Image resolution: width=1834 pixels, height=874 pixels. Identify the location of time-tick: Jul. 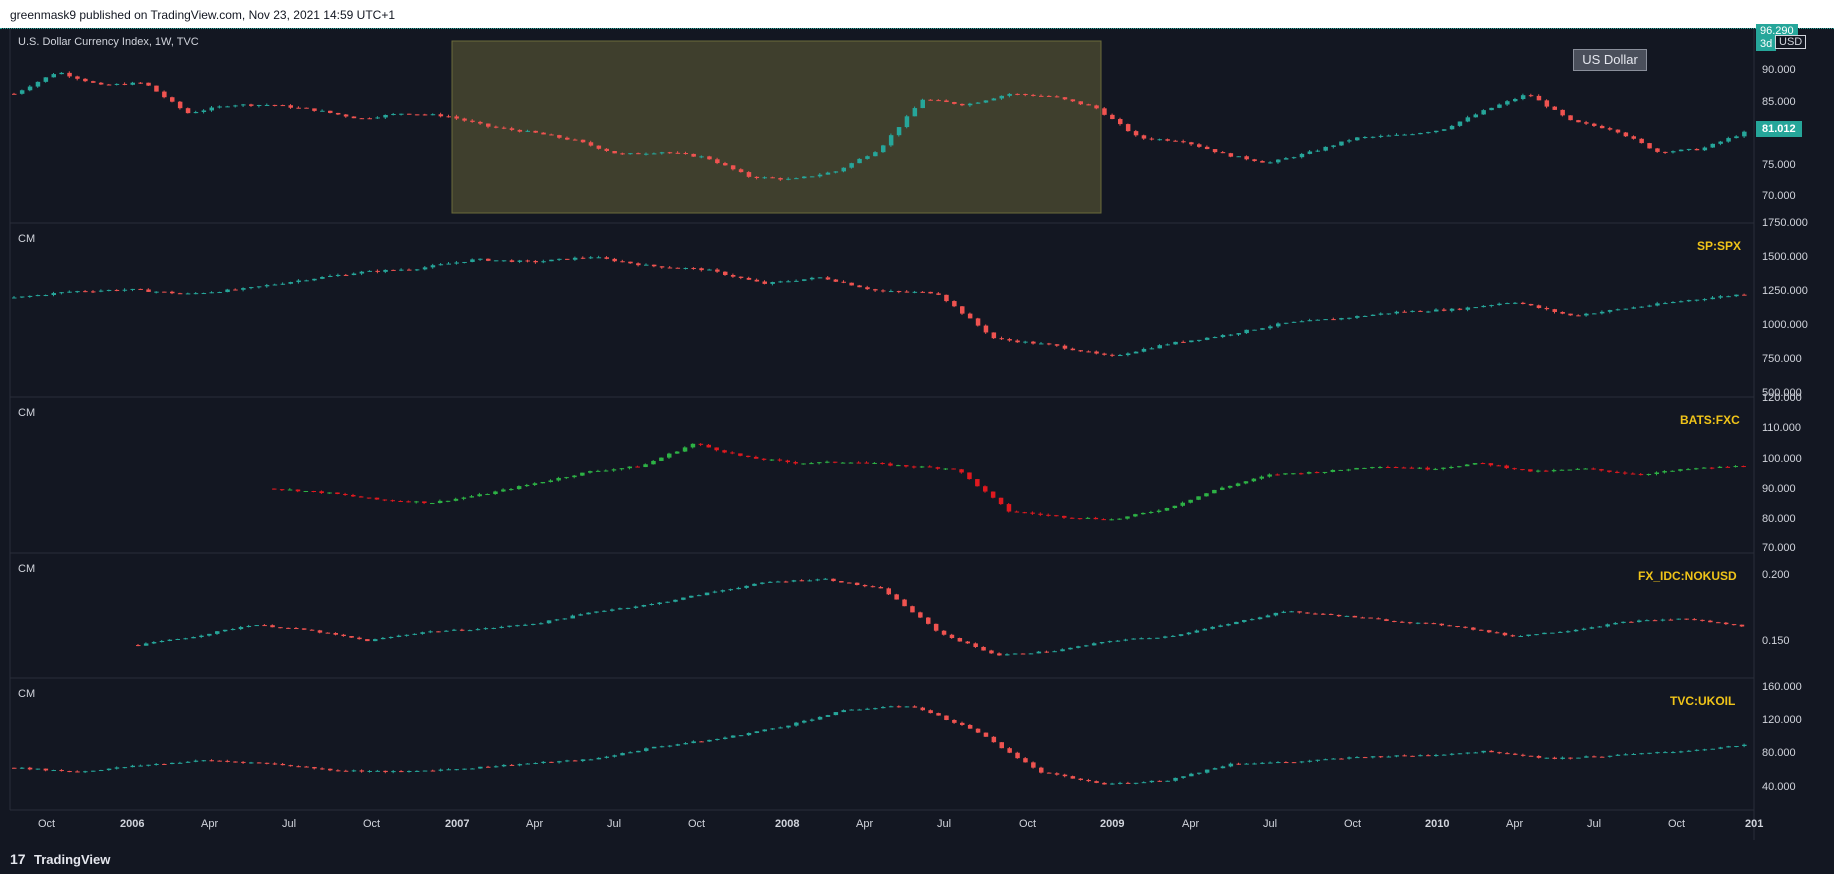
(289, 824).